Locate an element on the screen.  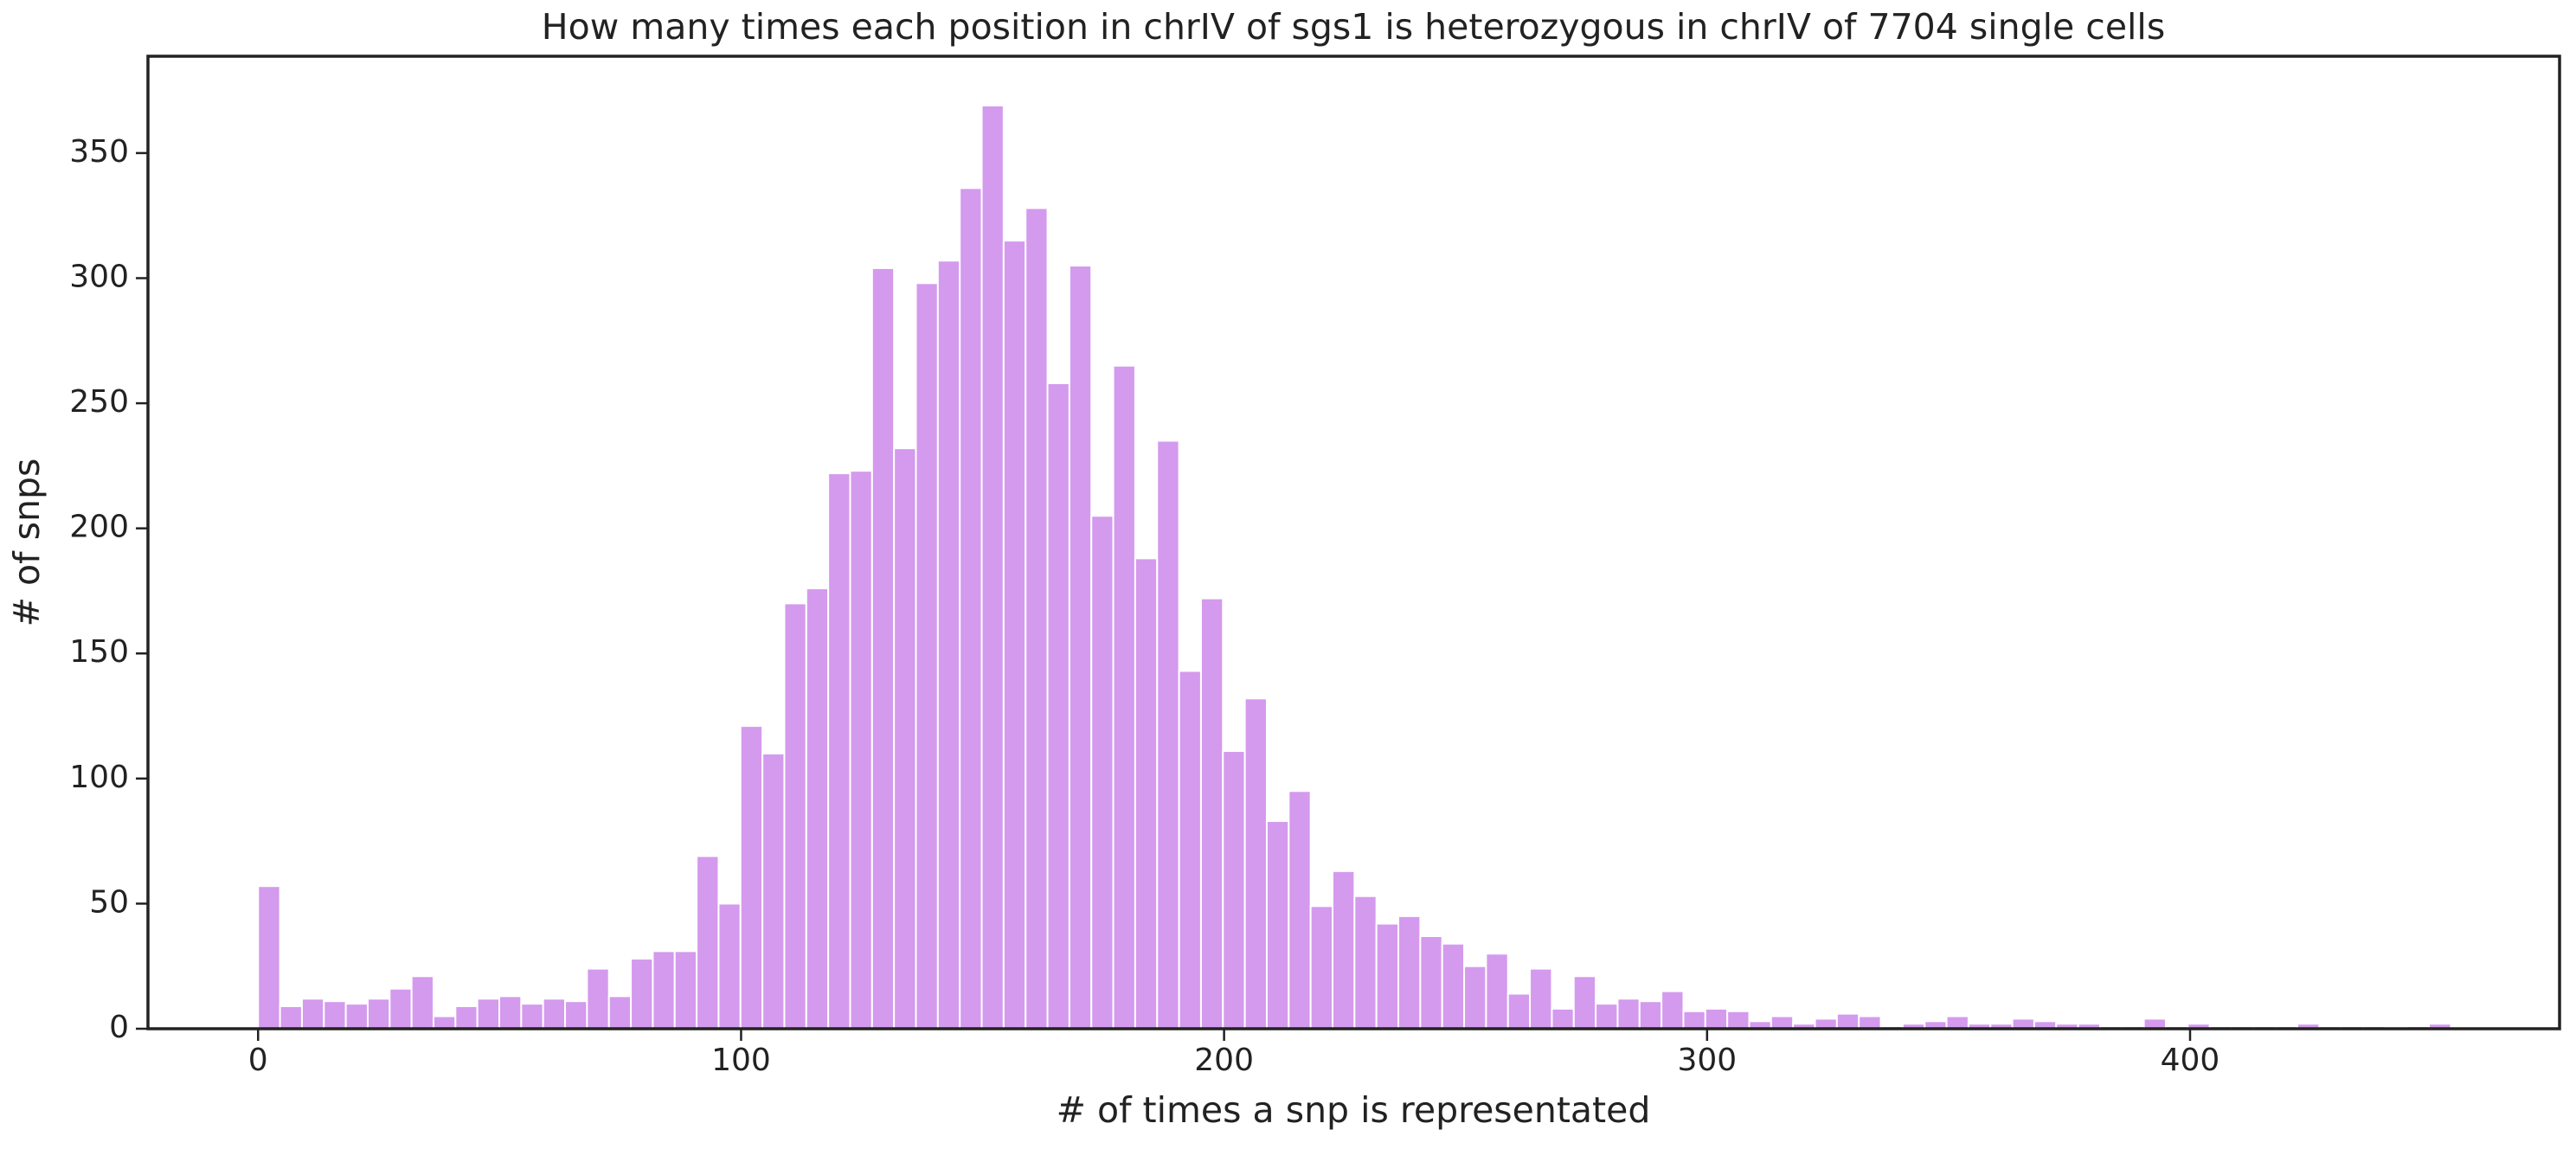
x-tick-label: 200 is located at coordinates (1224, 1060).